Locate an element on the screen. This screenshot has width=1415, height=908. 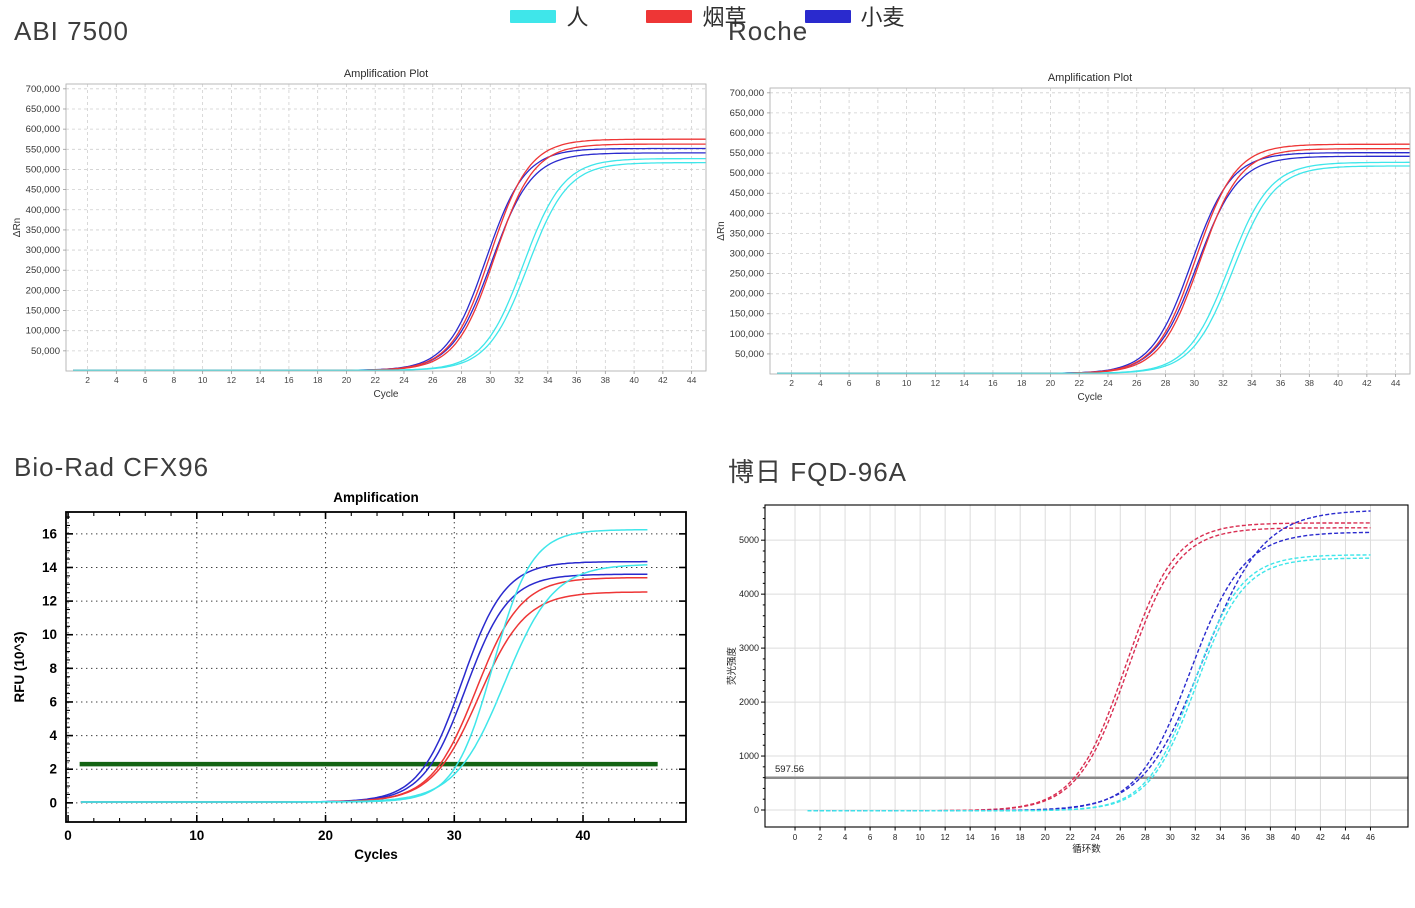
legend-label-tobacco: 烟草 is located at coordinates (724, 17).